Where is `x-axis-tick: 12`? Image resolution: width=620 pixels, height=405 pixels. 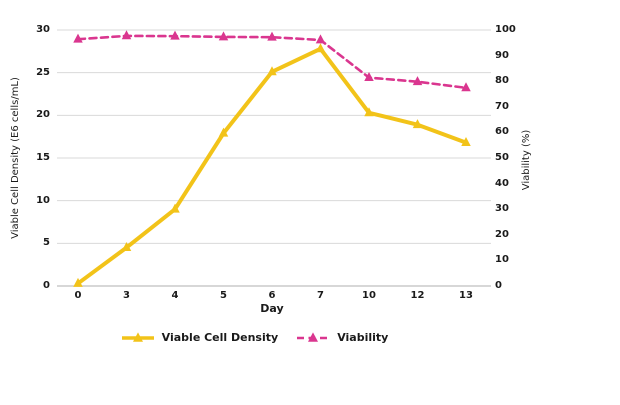
x-axis-tick: 12 is located at coordinates (417, 295).